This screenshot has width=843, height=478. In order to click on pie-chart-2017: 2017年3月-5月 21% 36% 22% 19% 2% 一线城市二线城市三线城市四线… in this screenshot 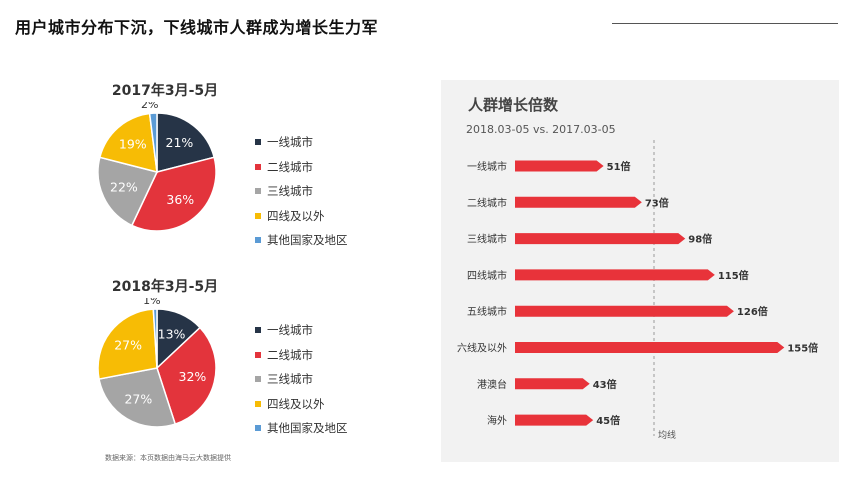, I will do `click(260, 165)`.